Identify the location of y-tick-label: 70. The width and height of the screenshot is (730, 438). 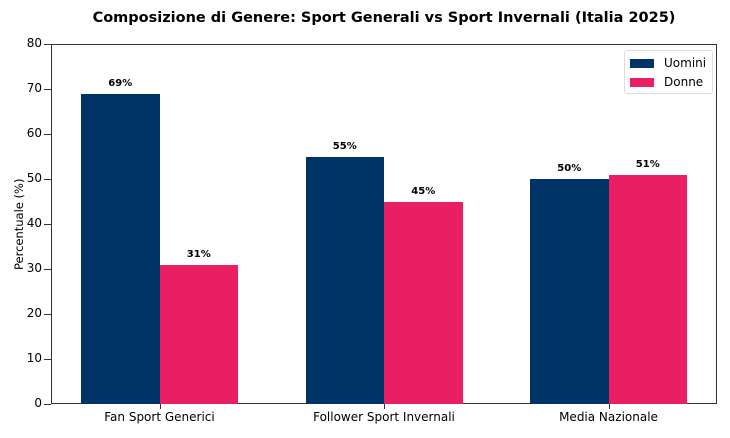
(34, 88).